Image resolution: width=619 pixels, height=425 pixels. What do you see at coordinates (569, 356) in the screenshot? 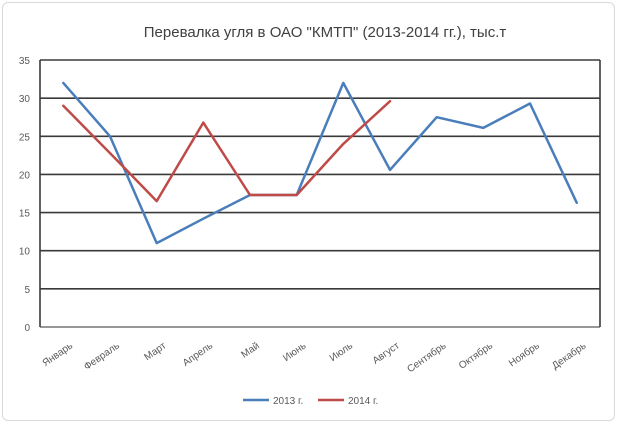
I see `x-tick-label: Декабрь` at bounding box center [569, 356].